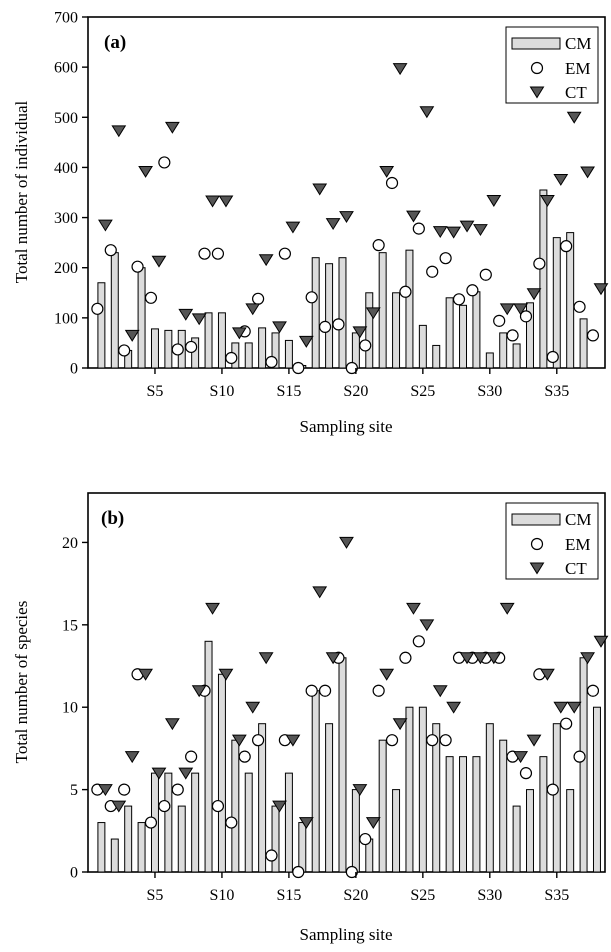 Image resolution: width=611 pixels, height=952 pixels. What do you see at coordinates (536, 43) in the screenshot?
I see `legend-cm-swatch` at bounding box center [536, 43].